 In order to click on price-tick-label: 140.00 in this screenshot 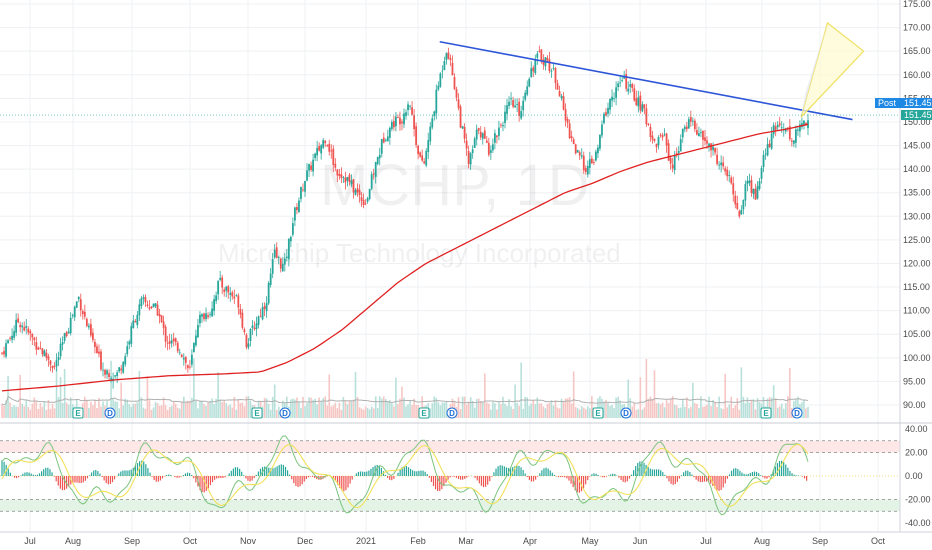, I will do `click(917, 169)`.